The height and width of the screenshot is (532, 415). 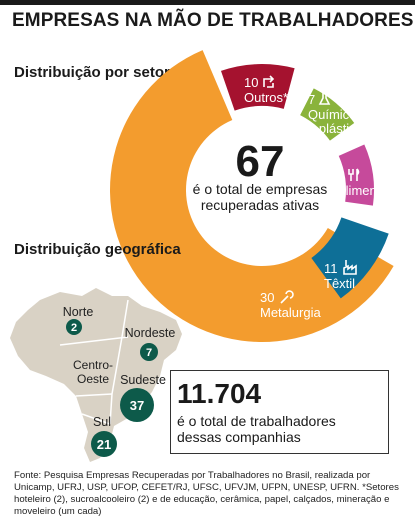 I want to click on workers-box, so click(x=279, y=412).